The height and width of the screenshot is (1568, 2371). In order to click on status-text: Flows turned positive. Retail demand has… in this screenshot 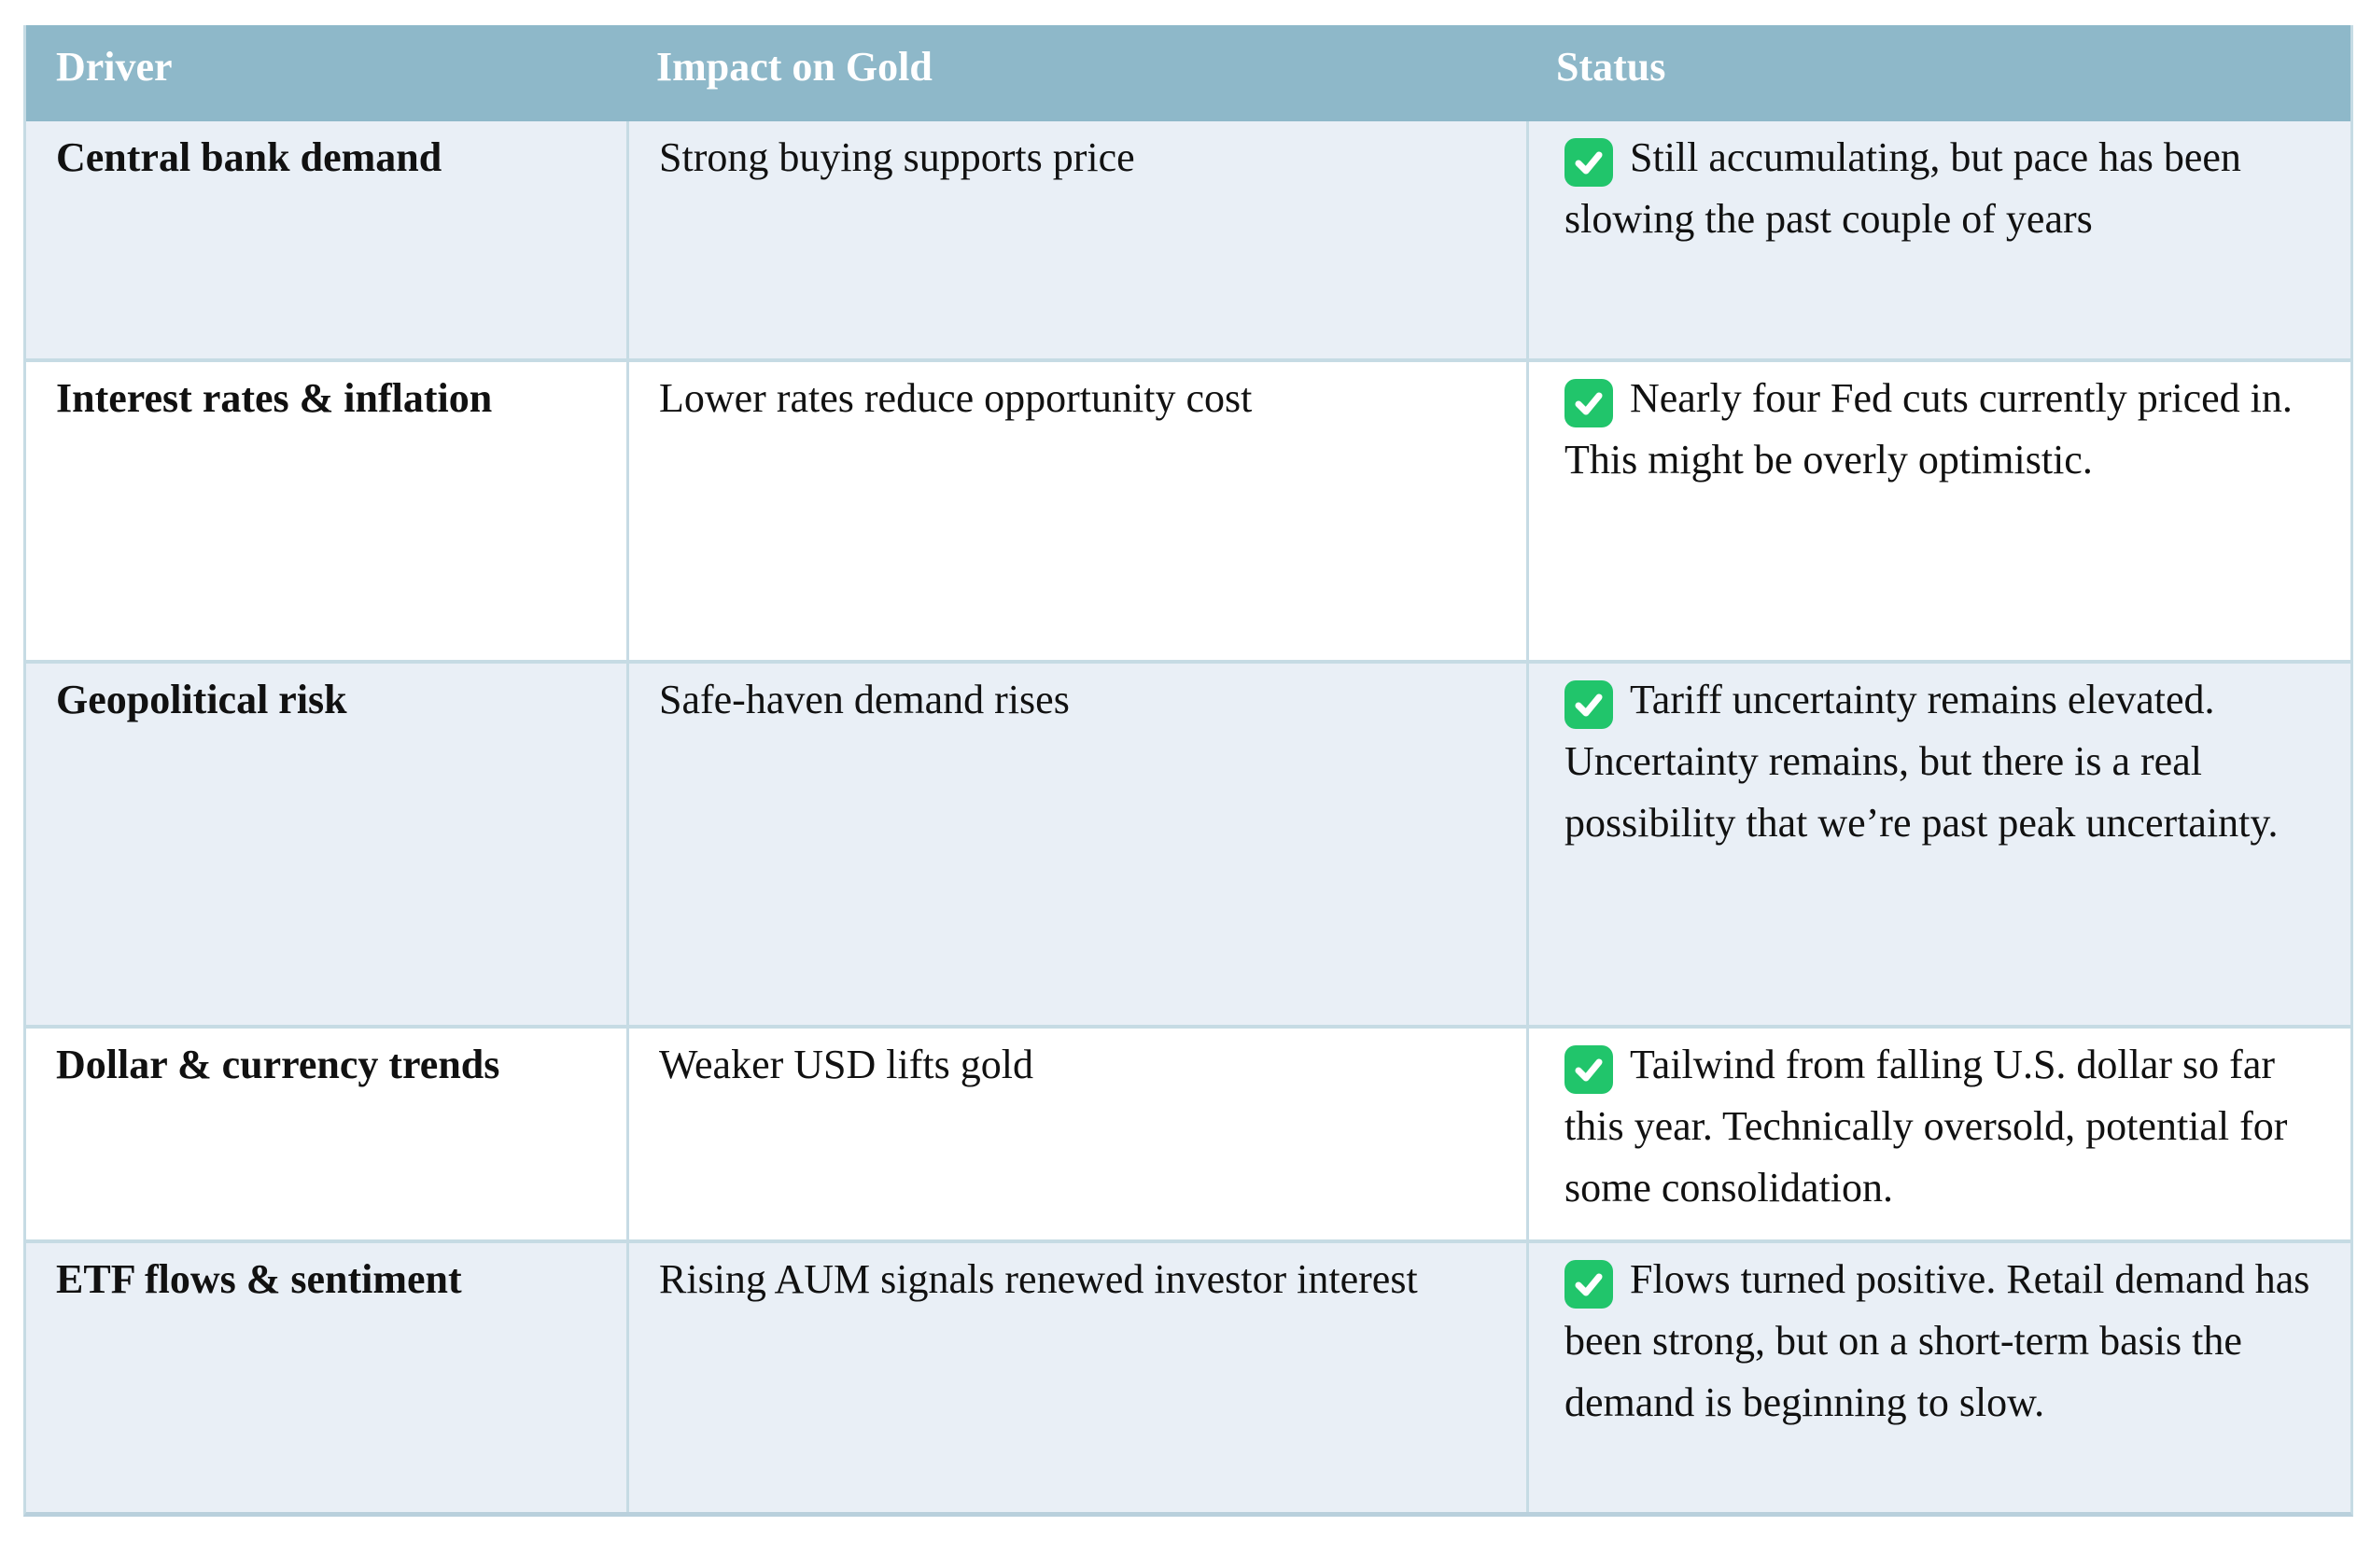, I will do `click(1937, 1340)`.